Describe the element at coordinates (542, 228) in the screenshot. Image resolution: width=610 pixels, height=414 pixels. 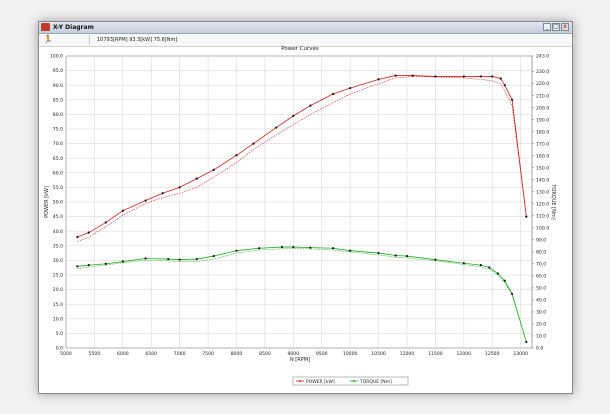
I see `y2-tick-label: 100.0` at that location.